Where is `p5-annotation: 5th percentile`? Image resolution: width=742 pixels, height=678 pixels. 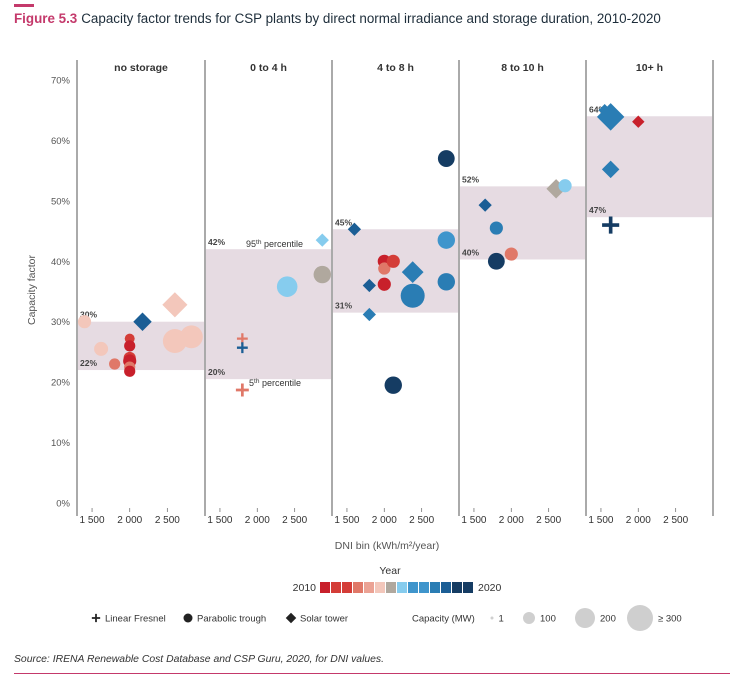 p5-annotation: 5th percentile is located at coordinates (275, 383).